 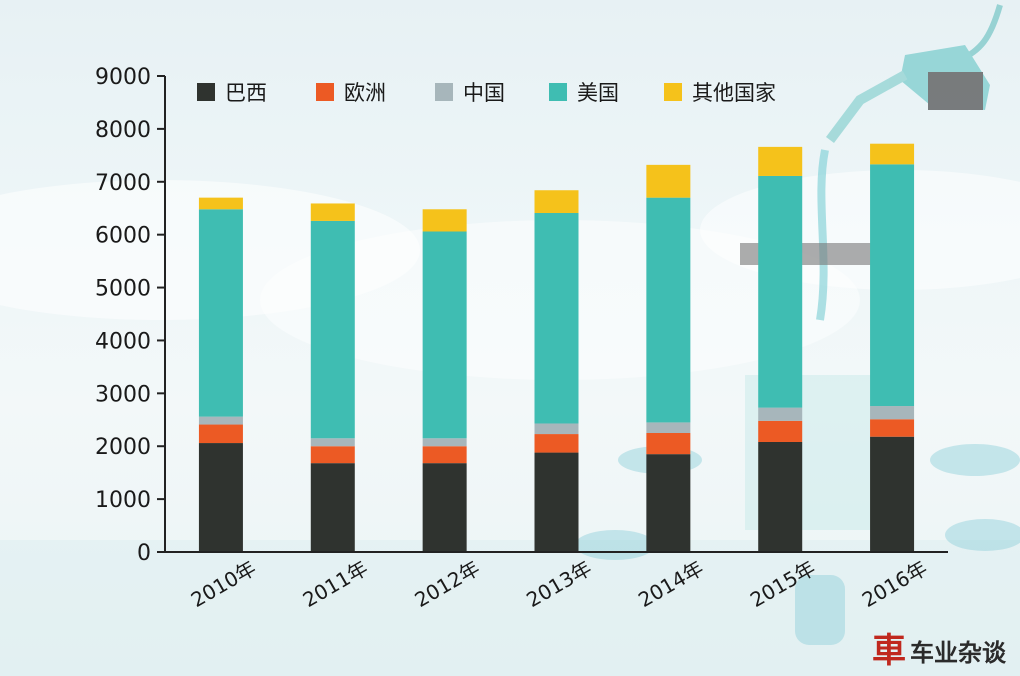 What do you see at coordinates (894, 584) in the screenshot?
I see `x-tick-label: 2016年` at bounding box center [894, 584].